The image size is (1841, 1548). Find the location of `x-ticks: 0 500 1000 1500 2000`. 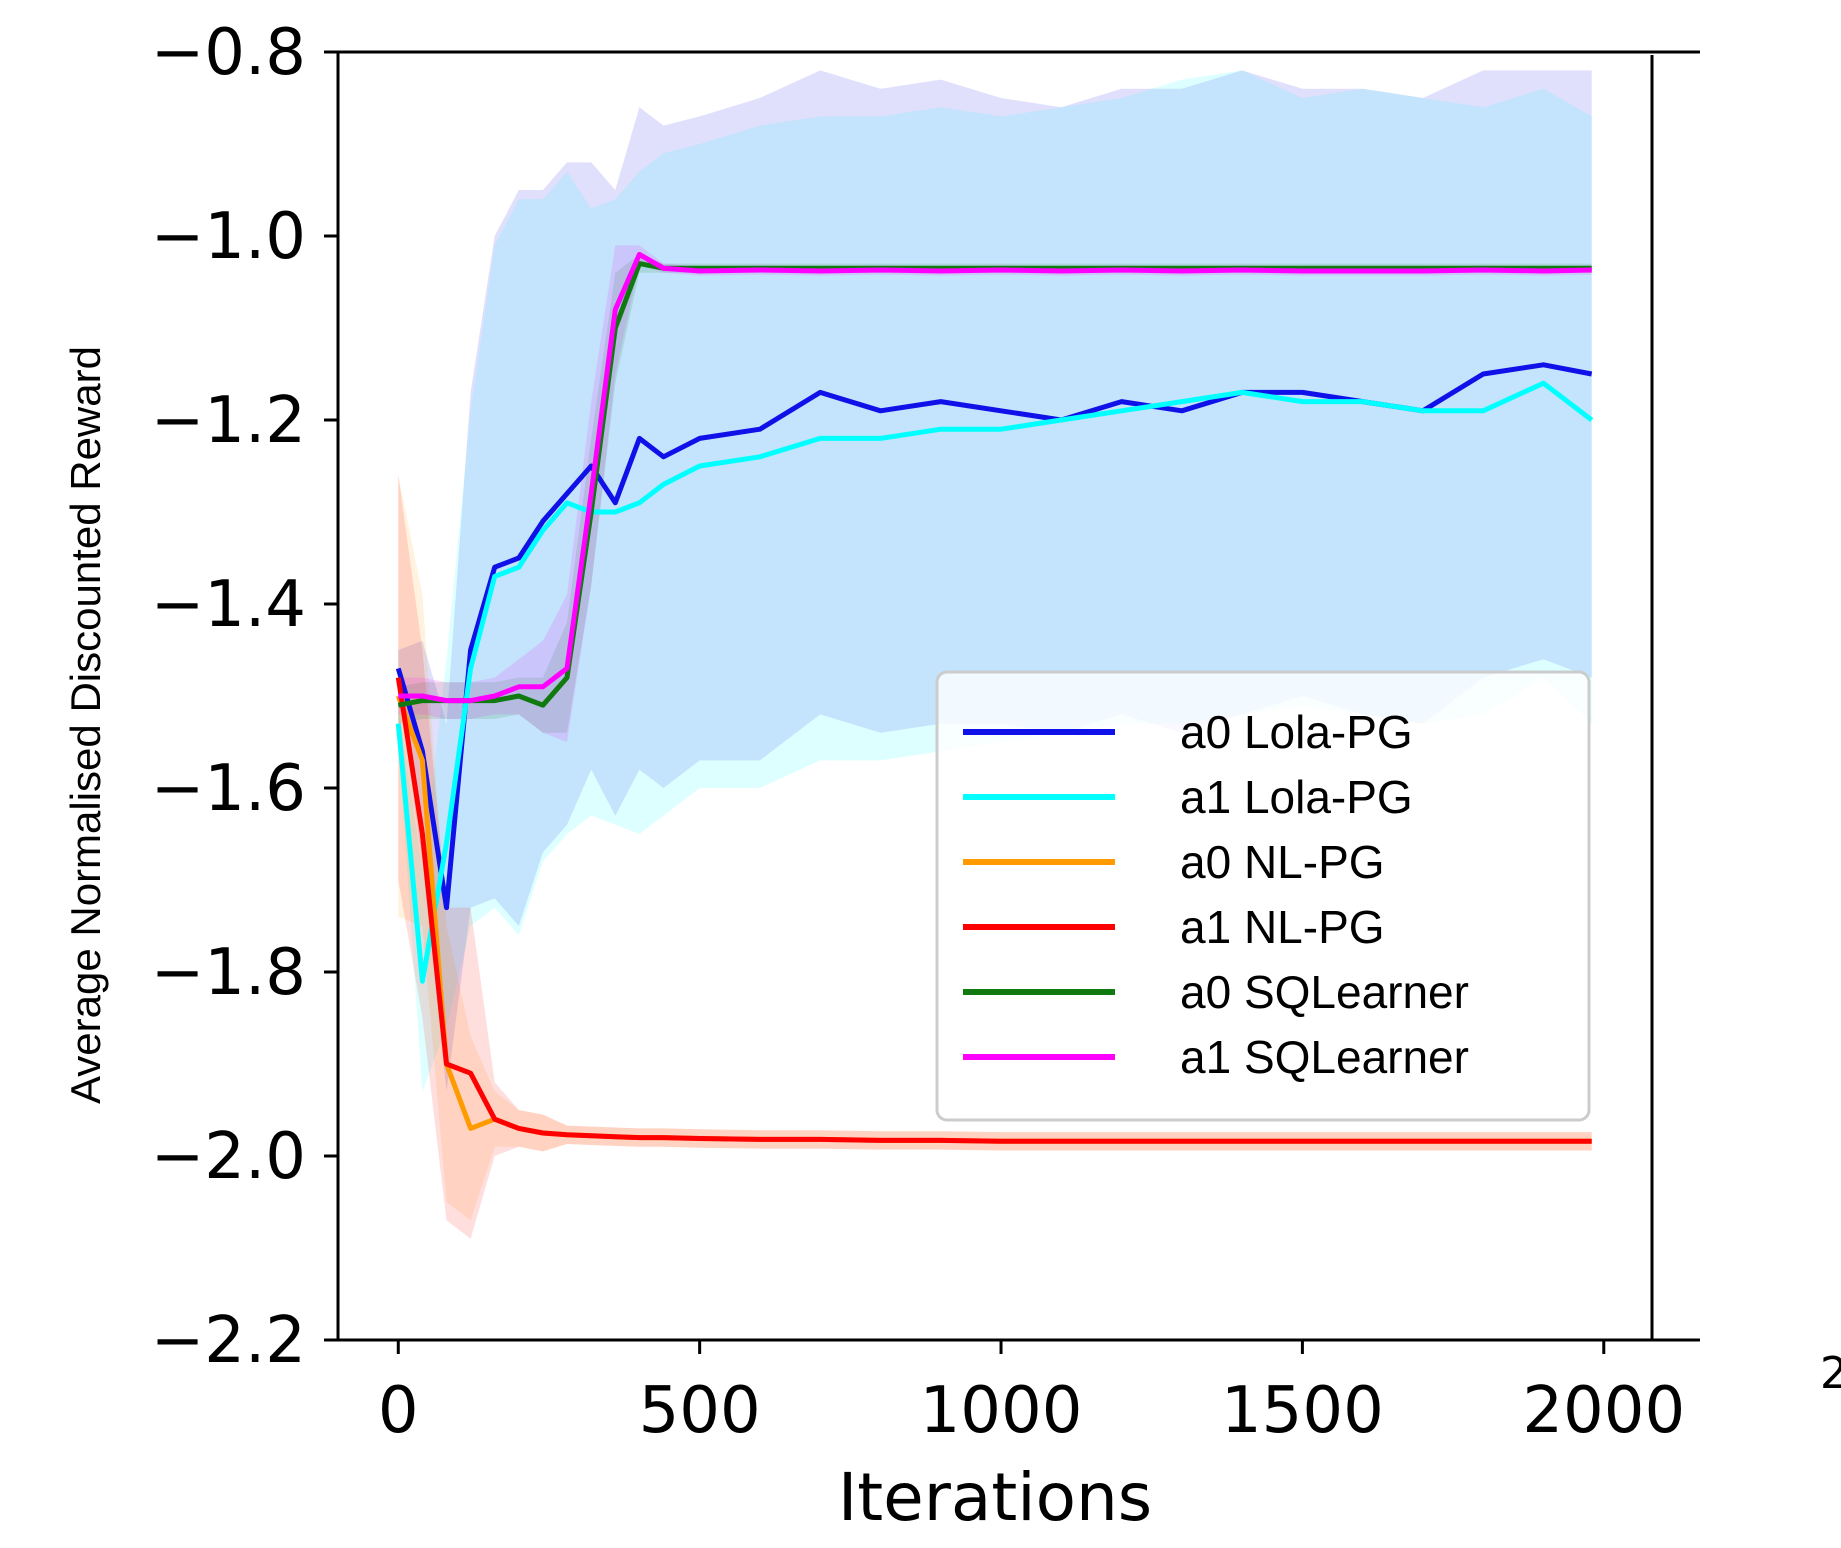

x-ticks: 0 500 1000 1500 2000 is located at coordinates (1031, 1394).